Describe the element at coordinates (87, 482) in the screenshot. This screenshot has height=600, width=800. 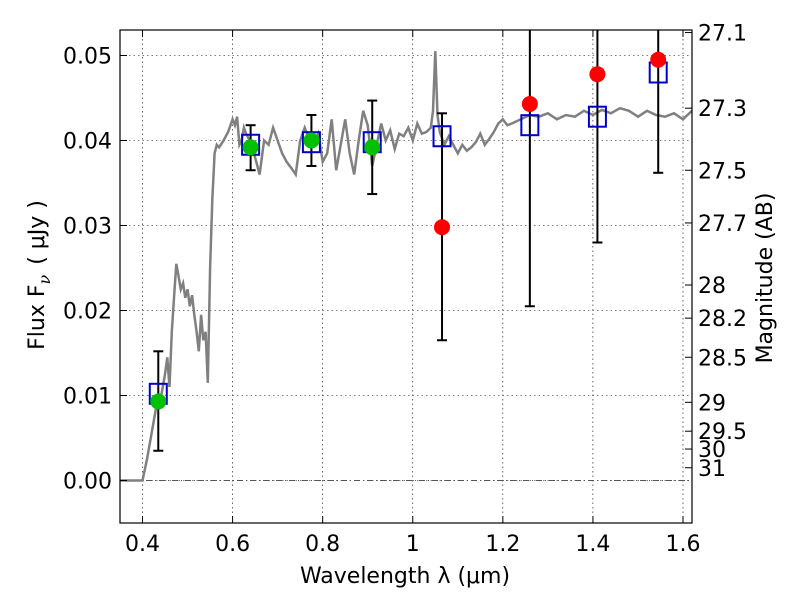
I see `y-tick-label: 0.00` at that location.